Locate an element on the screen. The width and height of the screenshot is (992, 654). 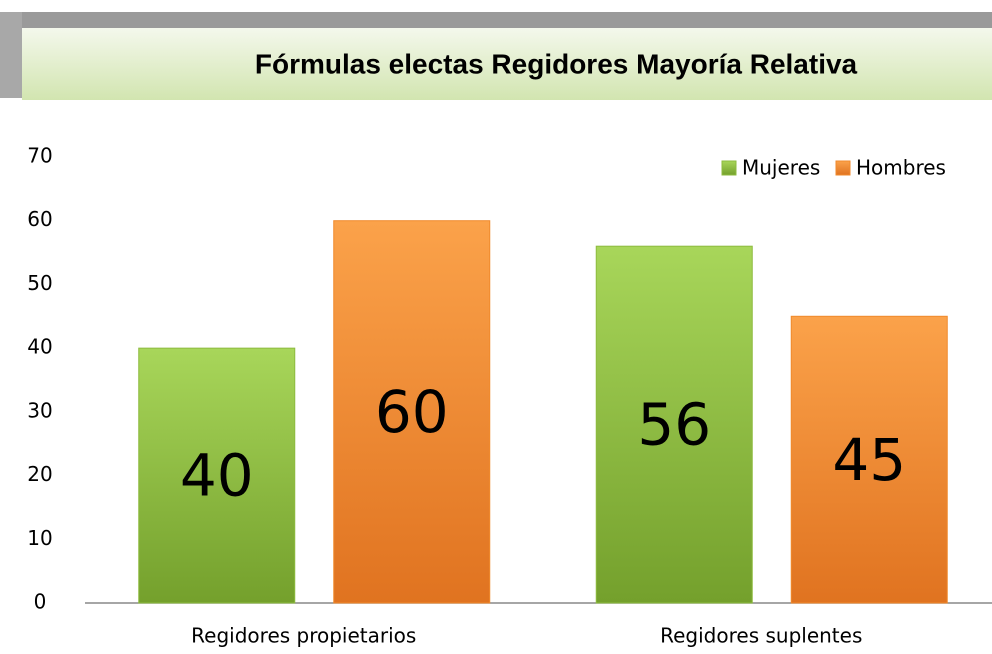
banner-shadow is located at coordinates (496, 22).